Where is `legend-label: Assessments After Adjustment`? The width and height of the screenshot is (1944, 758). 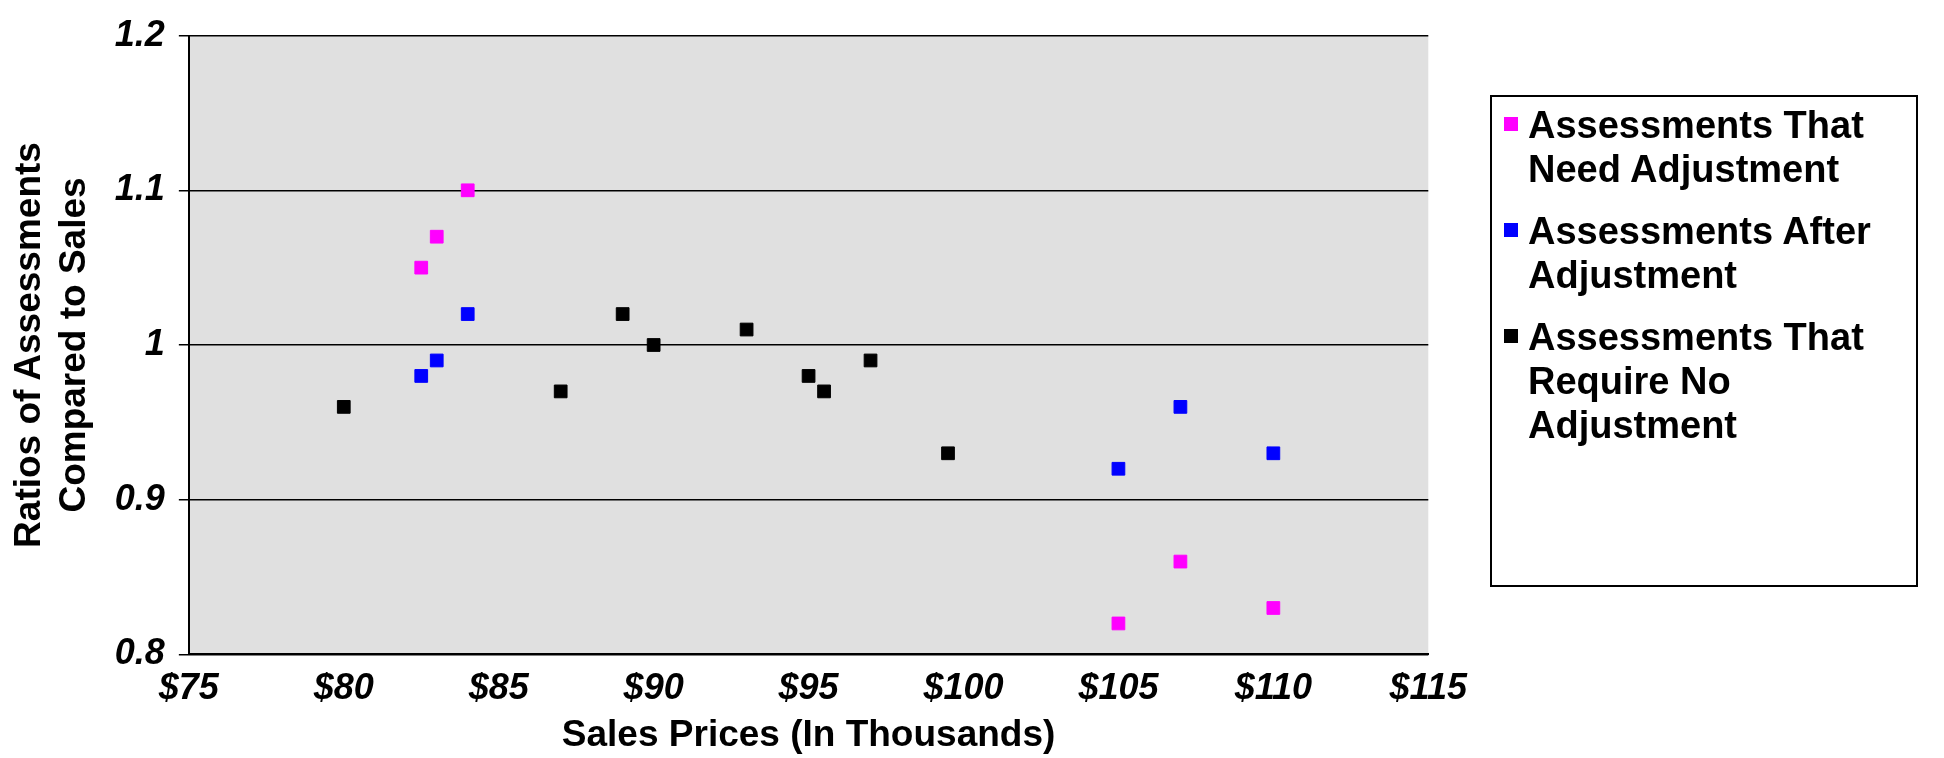
legend-label: Assessments After Adjustment is located at coordinates (1700, 253).